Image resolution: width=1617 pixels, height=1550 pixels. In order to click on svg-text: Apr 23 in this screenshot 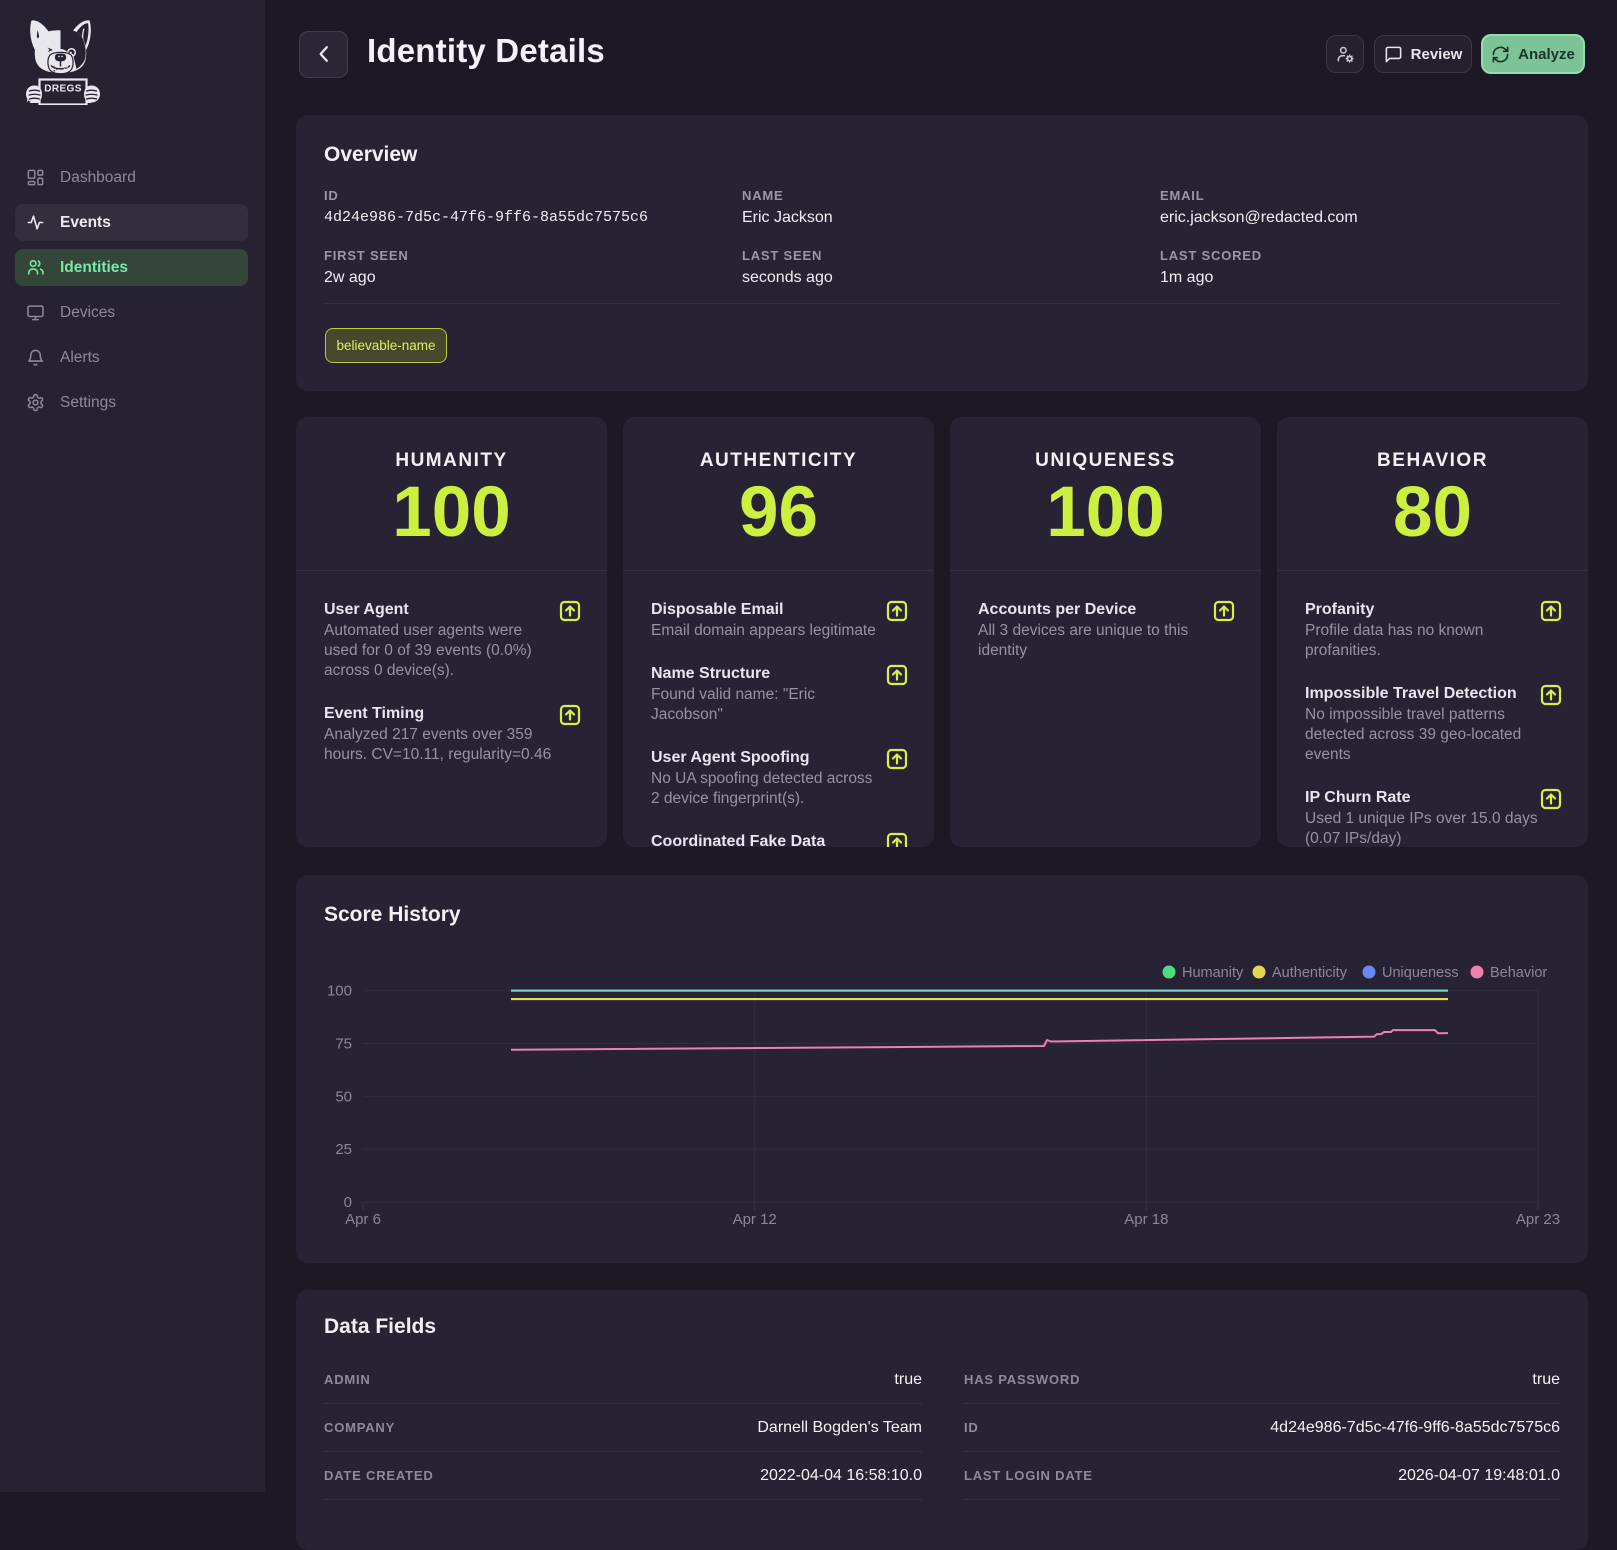, I will do `click(1538, 1219)`.